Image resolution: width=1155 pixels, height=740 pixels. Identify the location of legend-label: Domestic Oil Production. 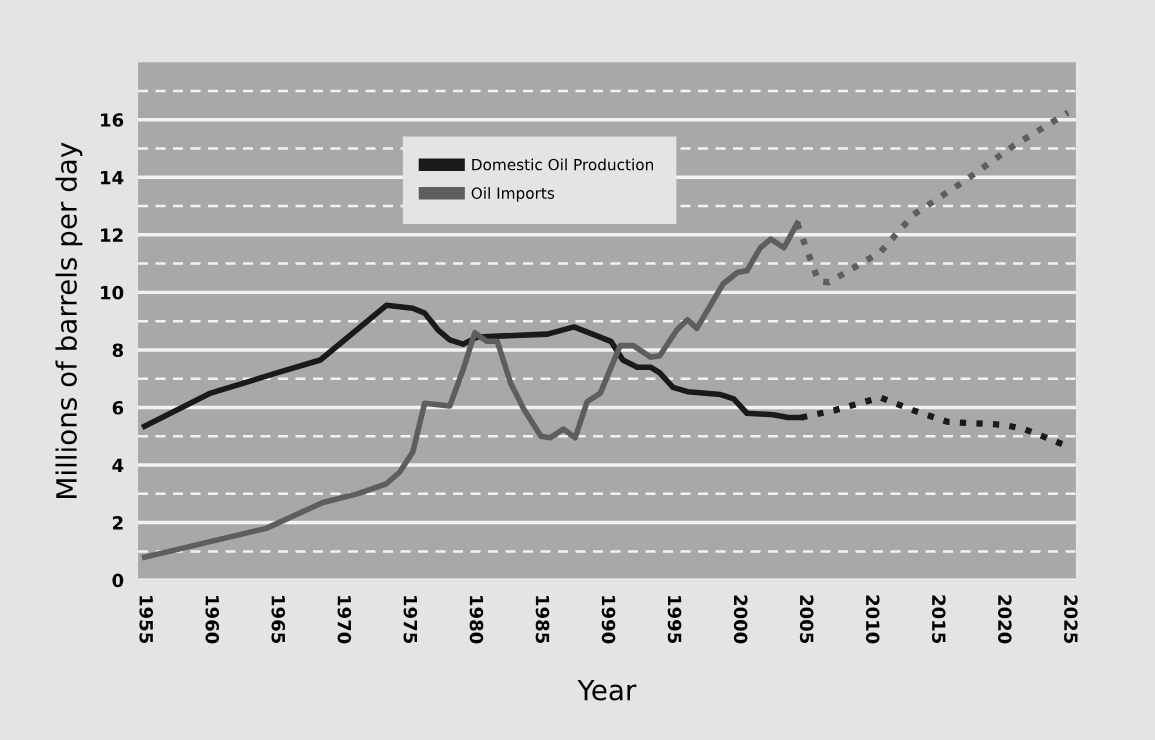
(562, 164).